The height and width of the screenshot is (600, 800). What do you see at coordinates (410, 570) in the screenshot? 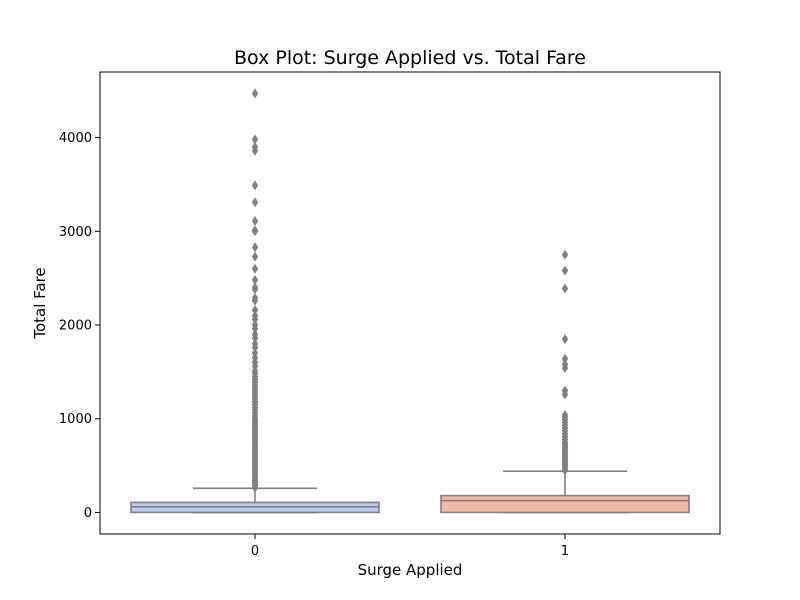
I see `x-axis-label: Surge Applied` at bounding box center [410, 570].